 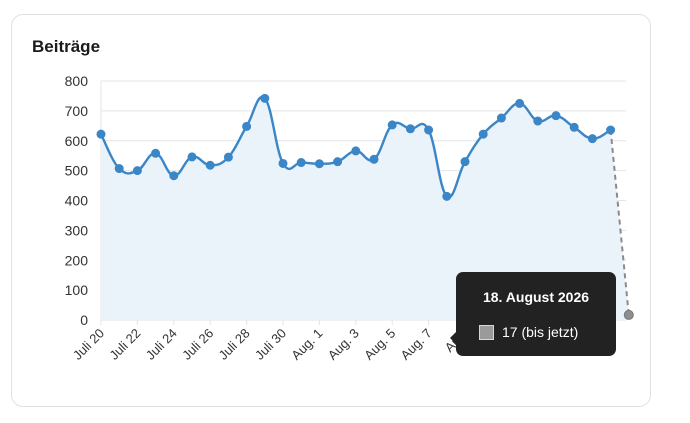 What do you see at coordinates (270, 344) in the screenshot?
I see `x-tick-label: Juli 30` at bounding box center [270, 344].